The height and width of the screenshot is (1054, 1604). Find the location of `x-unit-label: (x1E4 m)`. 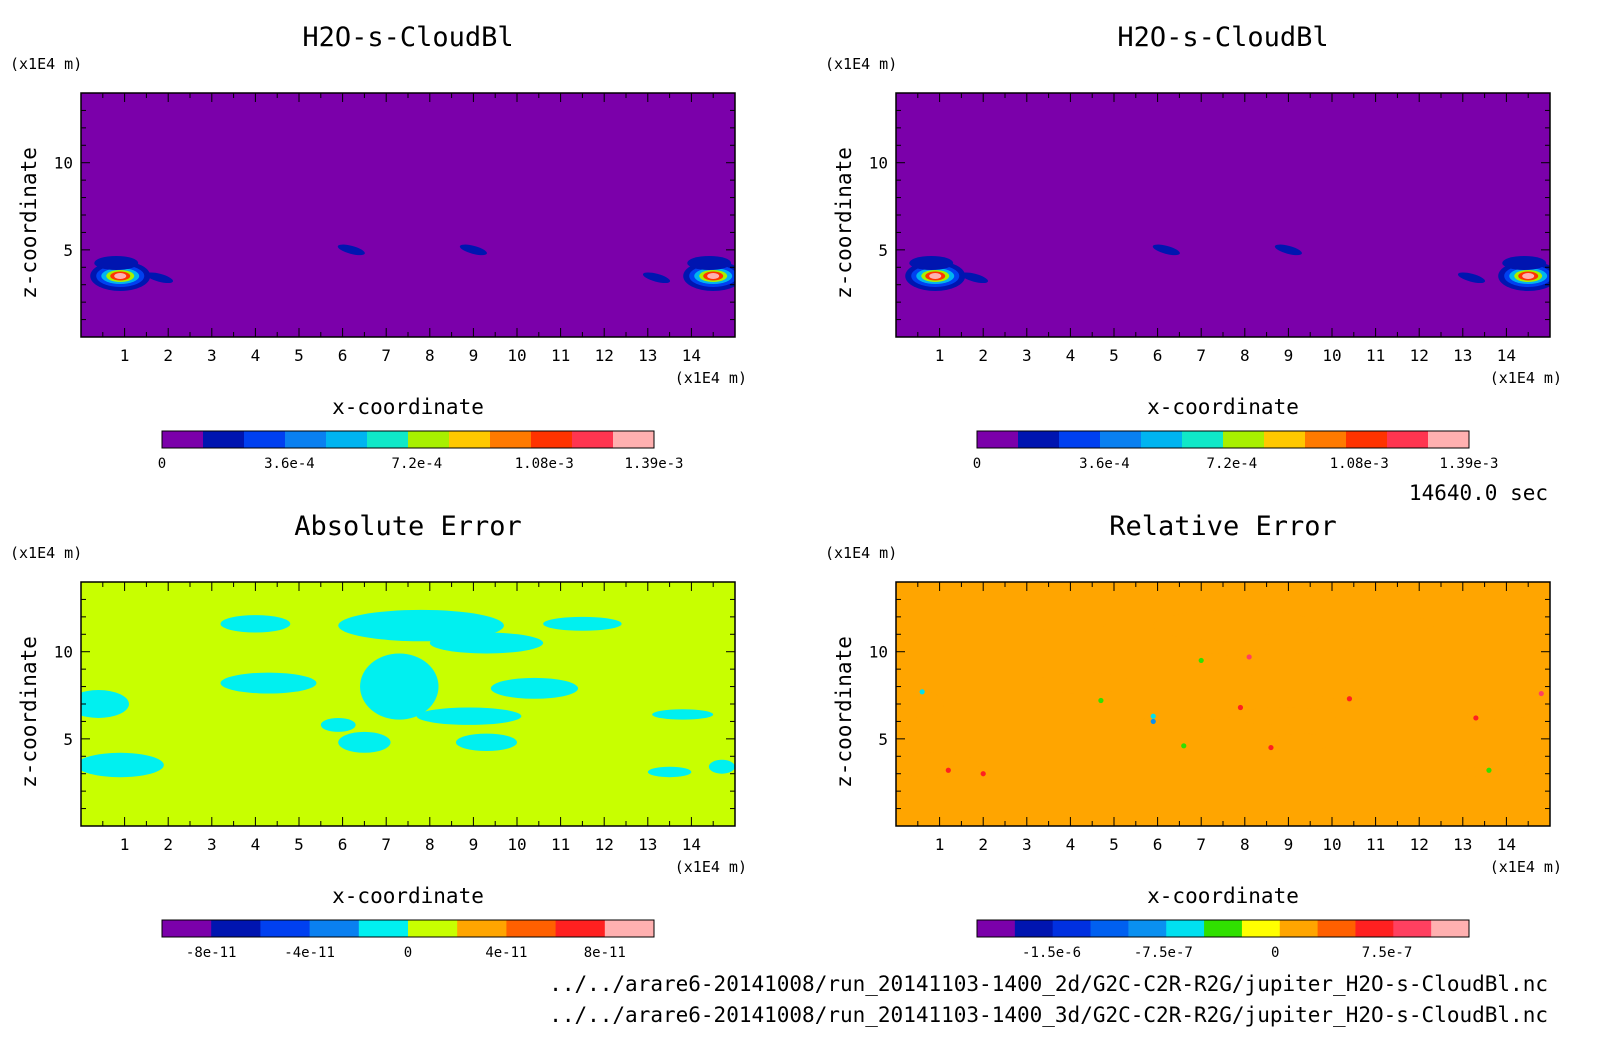

x-unit-label: (x1E4 m) is located at coordinates (1526, 378).